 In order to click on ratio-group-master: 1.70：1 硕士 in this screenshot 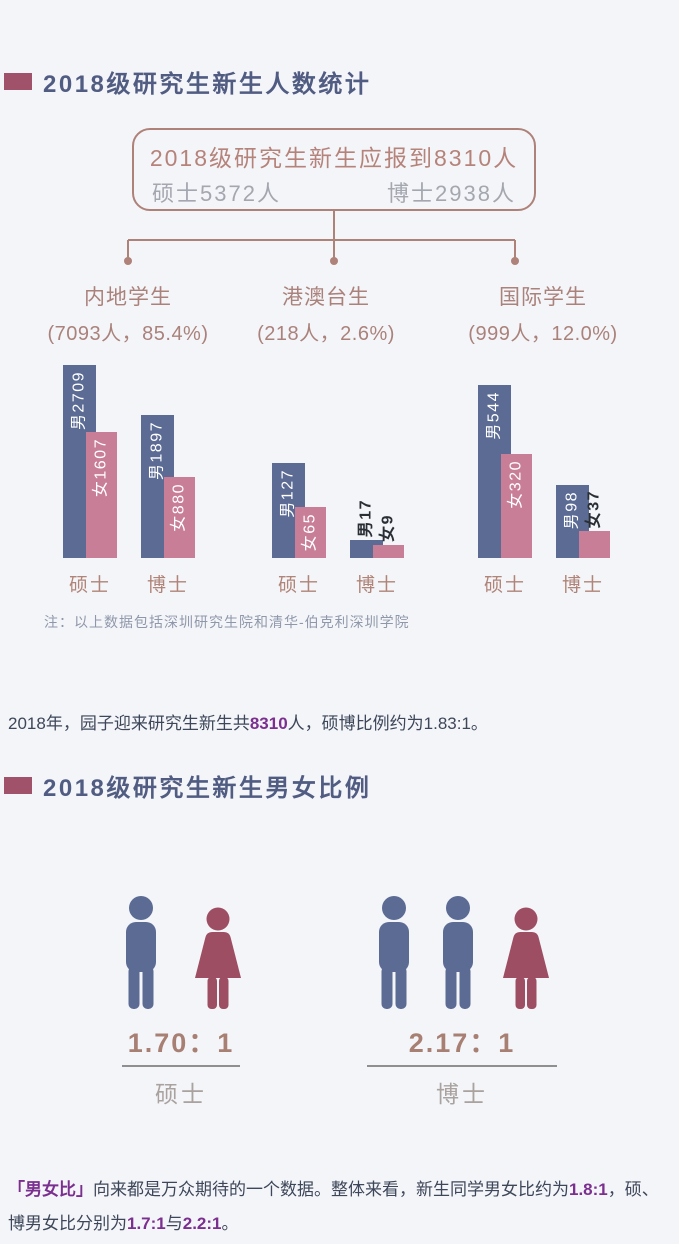, I will do `click(181, 1002)`.